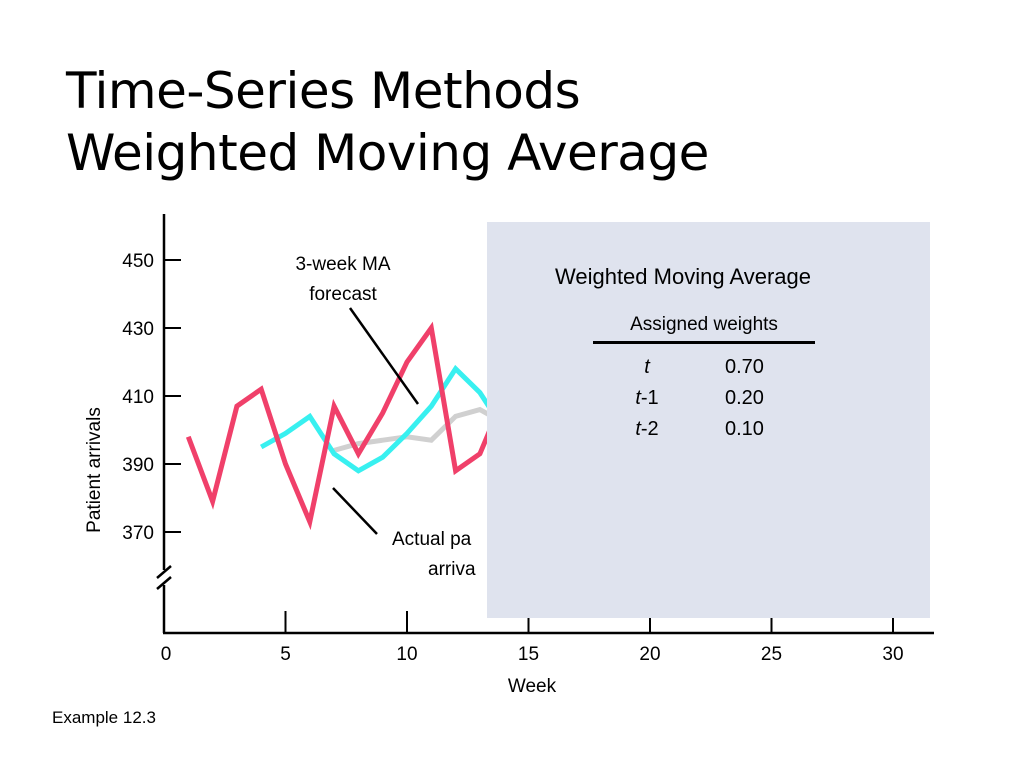 The width and height of the screenshot is (1024, 768). I want to click on x-axis-label: Week, so click(532, 686).